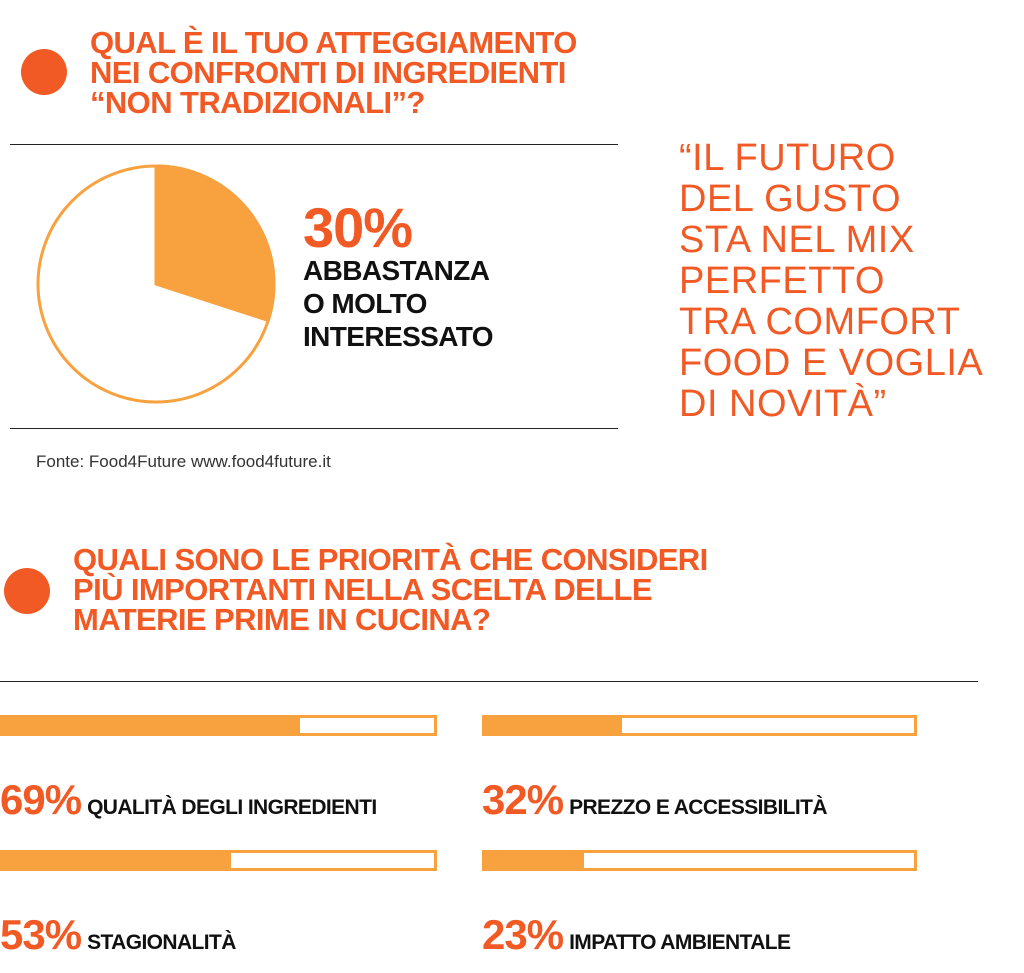  Describe the element at coordinates (183, 461) in the screenshot. I see `source-note: Fonte: Food4Future www.food4future.it` at that location.